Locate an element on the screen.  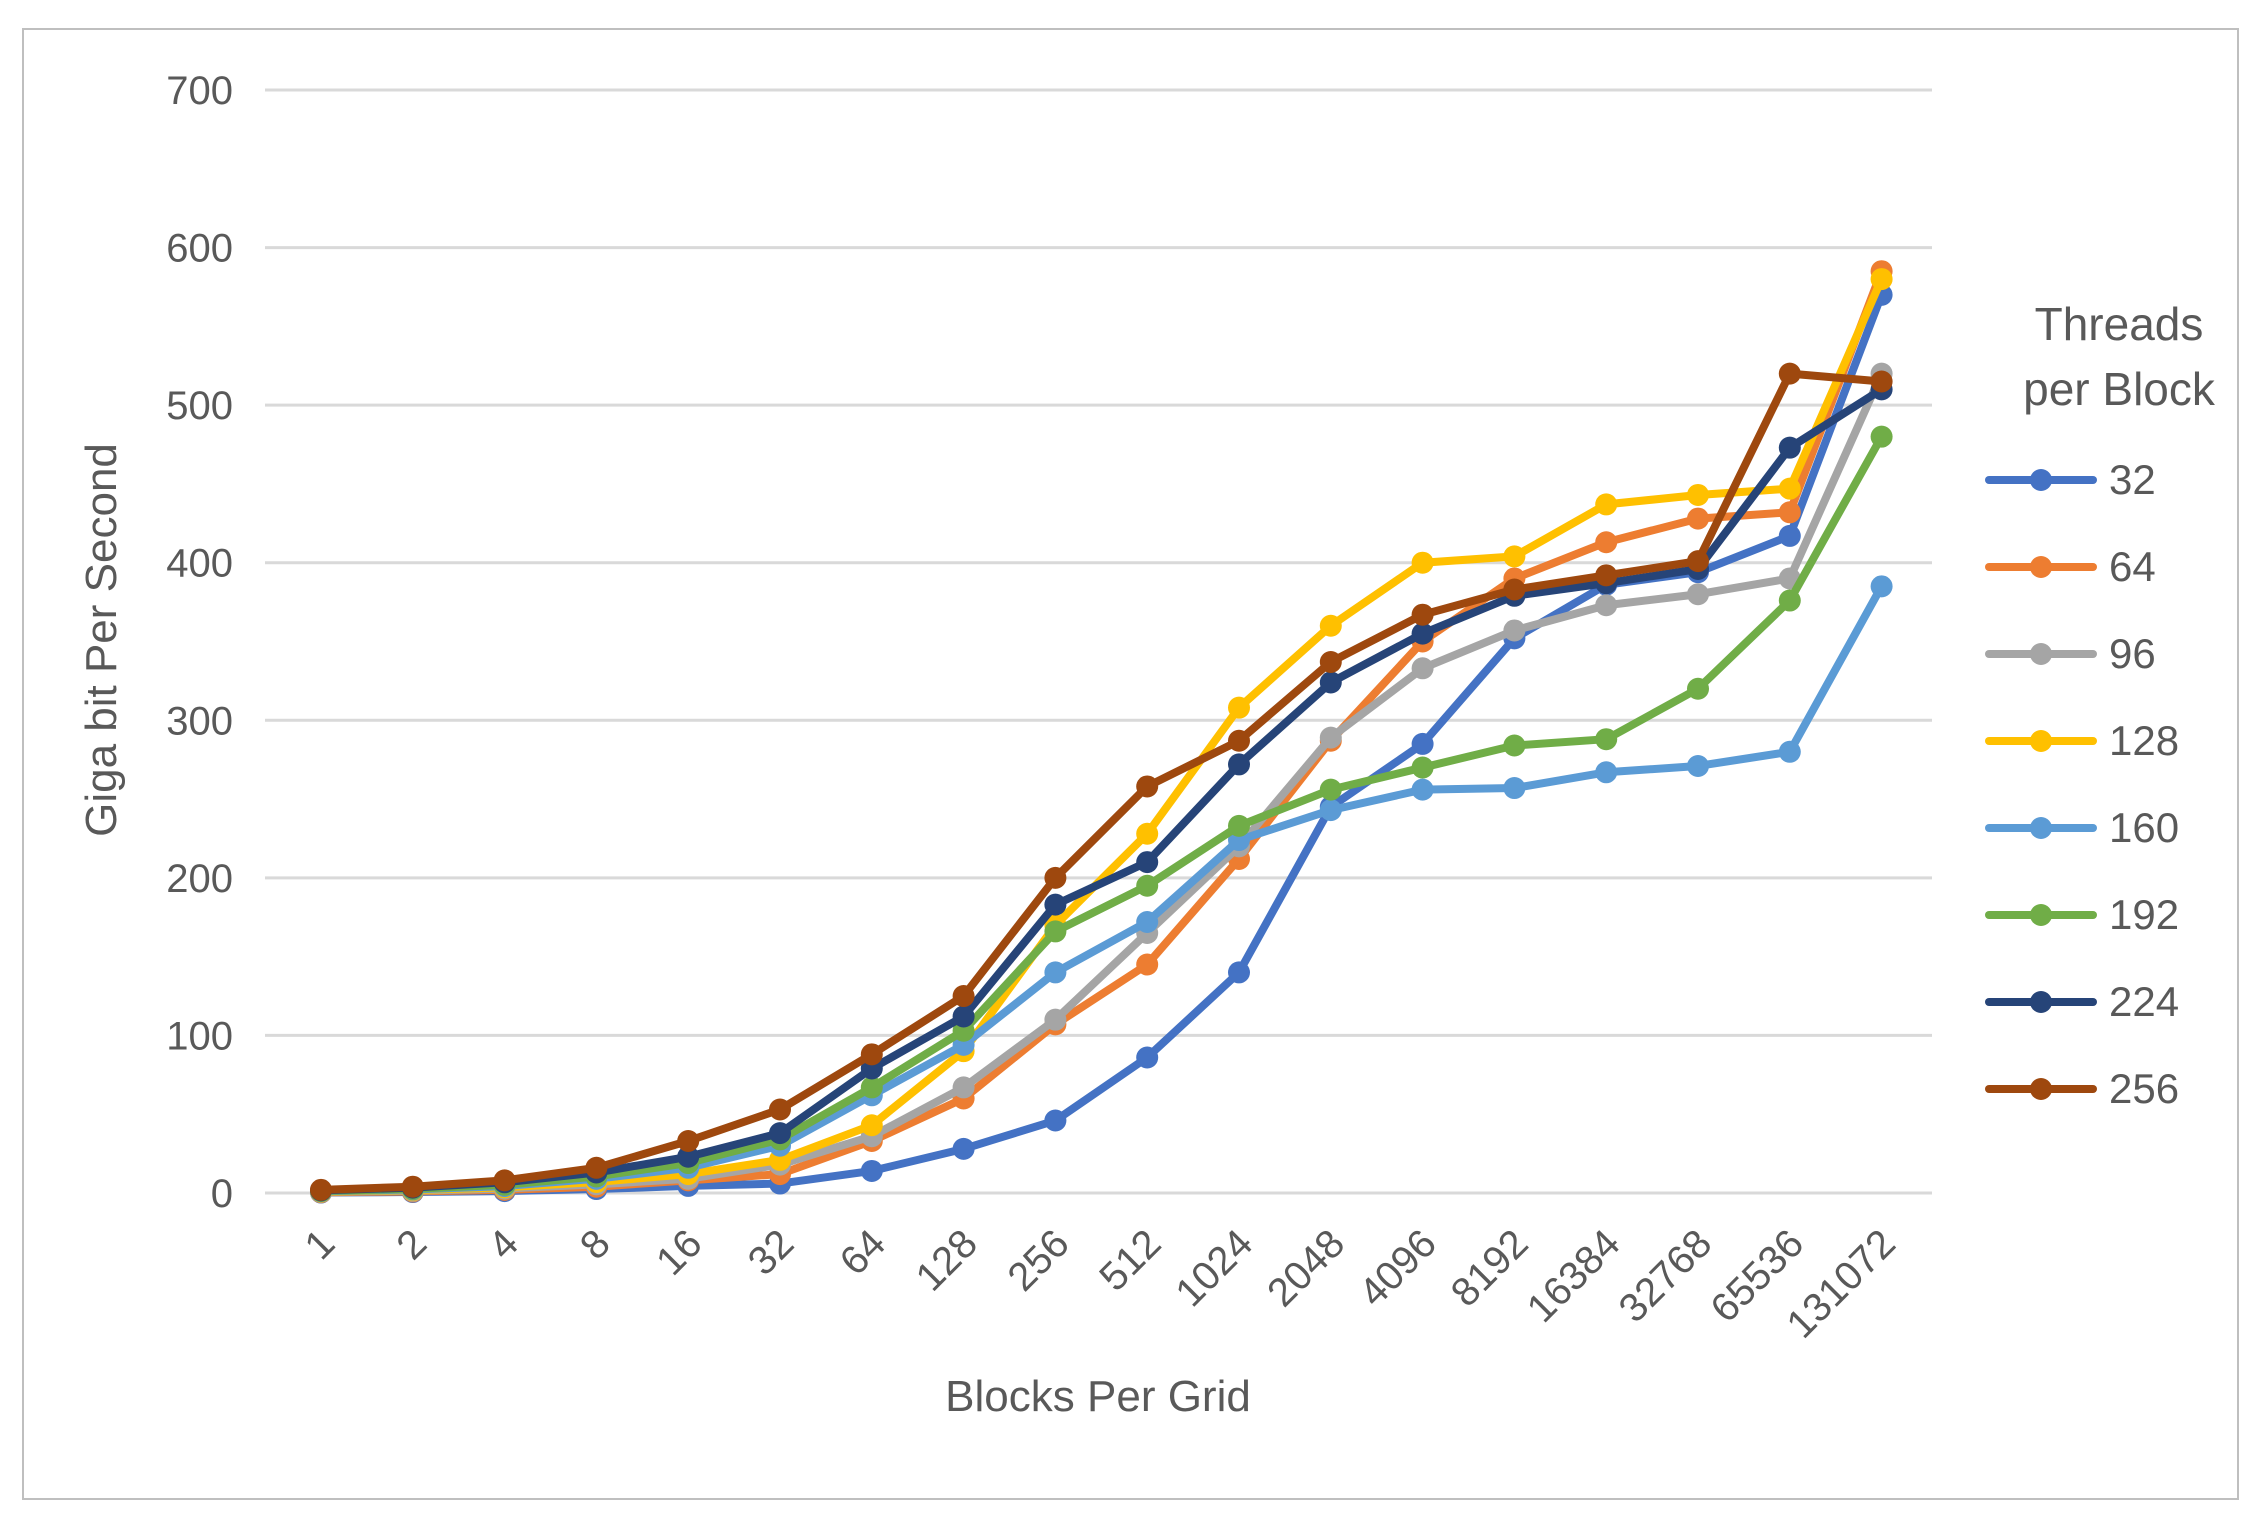
y-tick-label-200: 200 is located at coordinates (199, 879).